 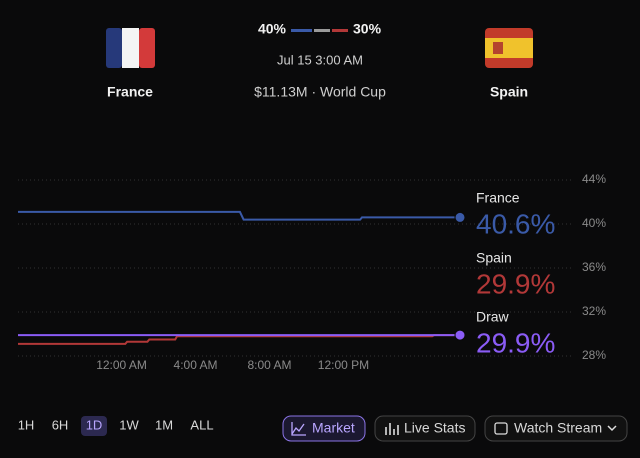 I want to click on range-selected-bg, so click(x=94, y=426).